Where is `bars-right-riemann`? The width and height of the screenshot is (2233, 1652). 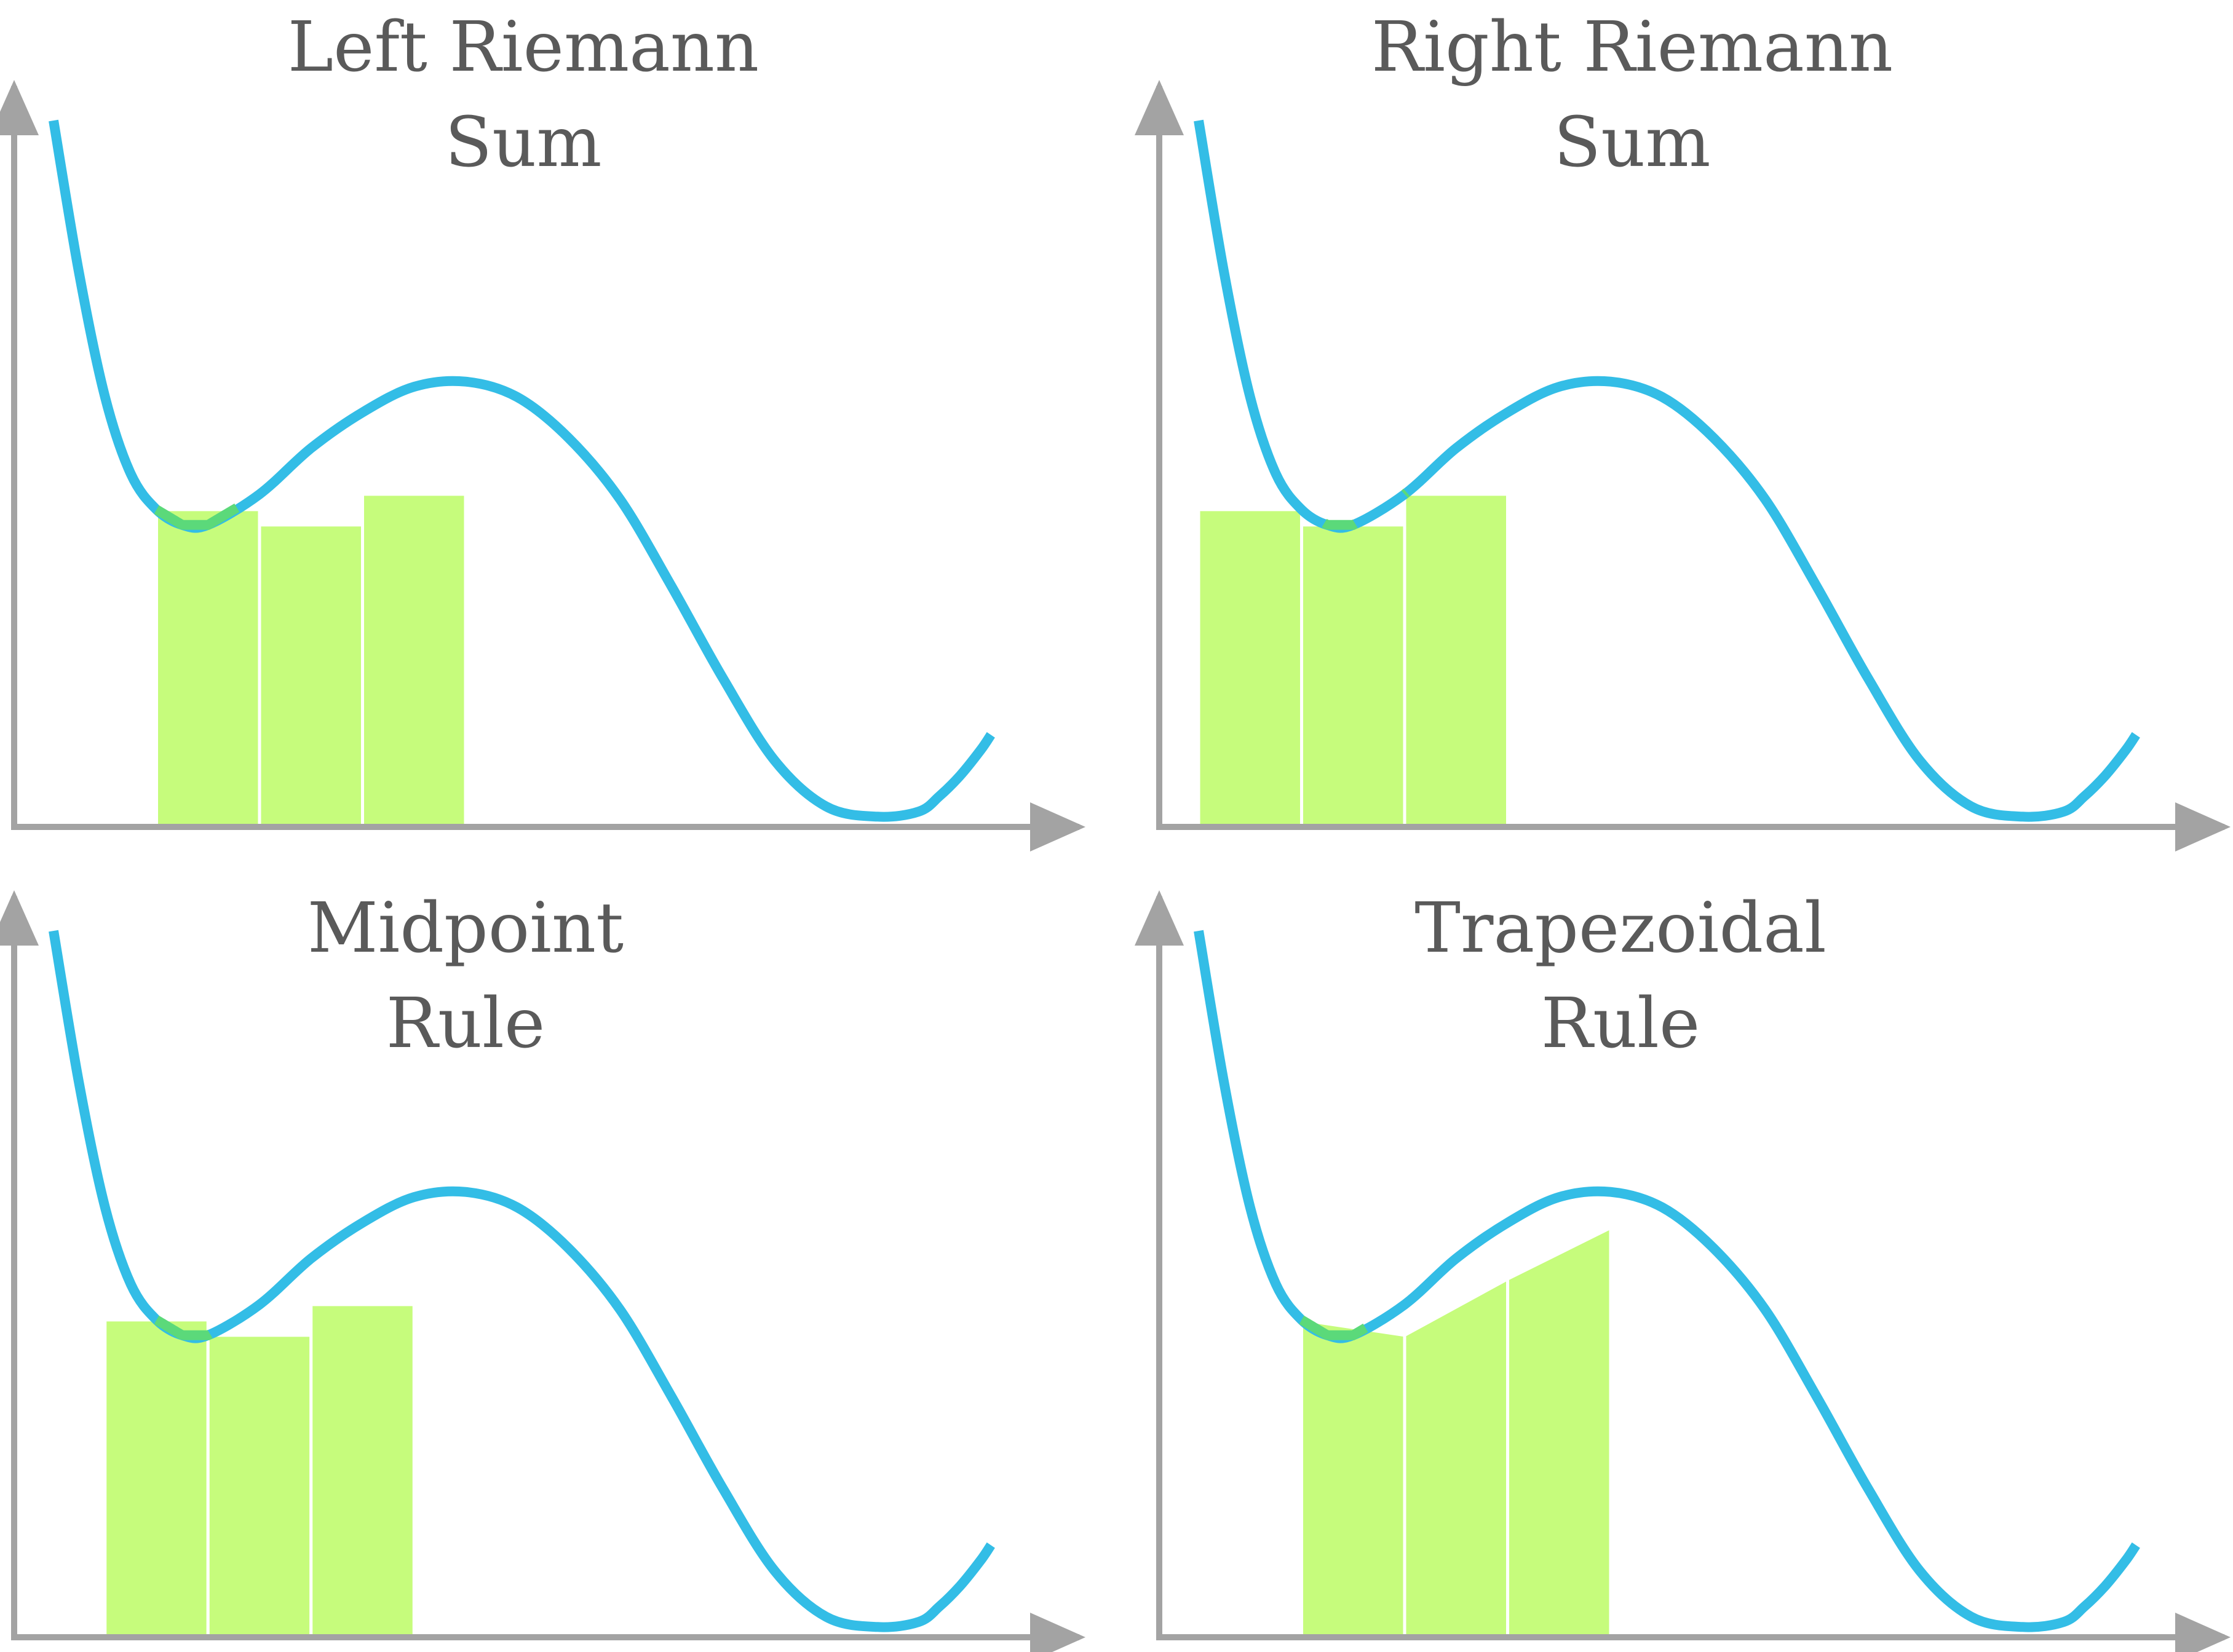 bars-right-riemann is located at coordinates (1353, 660).